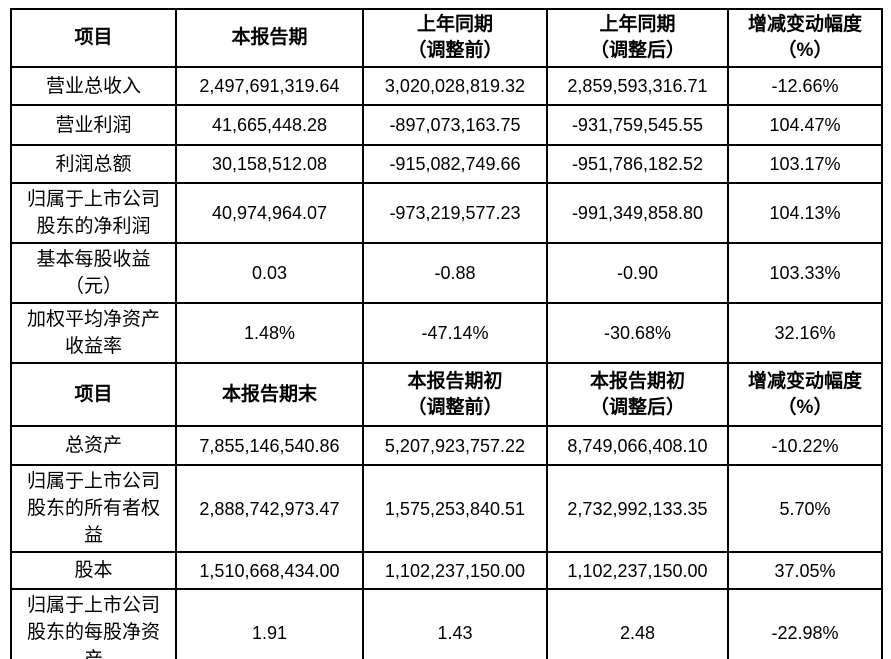 This screenshot has height=659, width=891. What do you see at coordinates (93, 508) in the screenshot?
I see `row-label: 归属于上市公司股东的所有者权益` at bounding box center [93, 508].